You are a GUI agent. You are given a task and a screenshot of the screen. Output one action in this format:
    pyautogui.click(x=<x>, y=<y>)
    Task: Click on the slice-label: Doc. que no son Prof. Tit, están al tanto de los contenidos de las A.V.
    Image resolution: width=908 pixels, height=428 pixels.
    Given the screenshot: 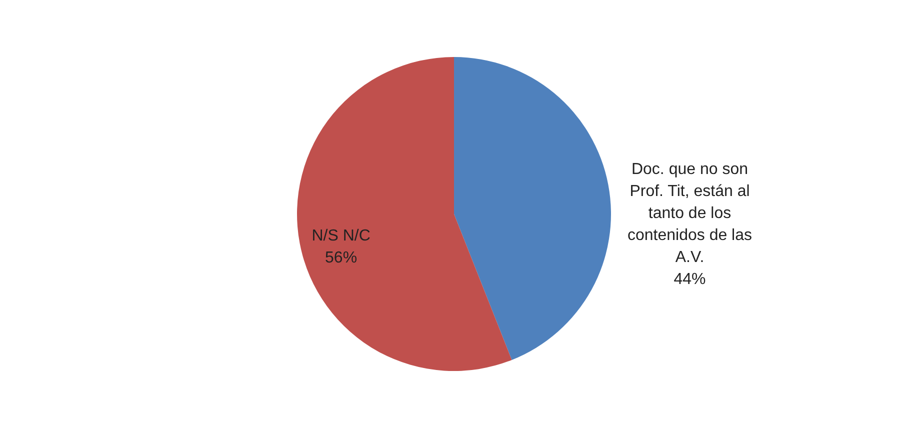 What is the action you would take?
    pyautogui.click(x=689, y=213)
    